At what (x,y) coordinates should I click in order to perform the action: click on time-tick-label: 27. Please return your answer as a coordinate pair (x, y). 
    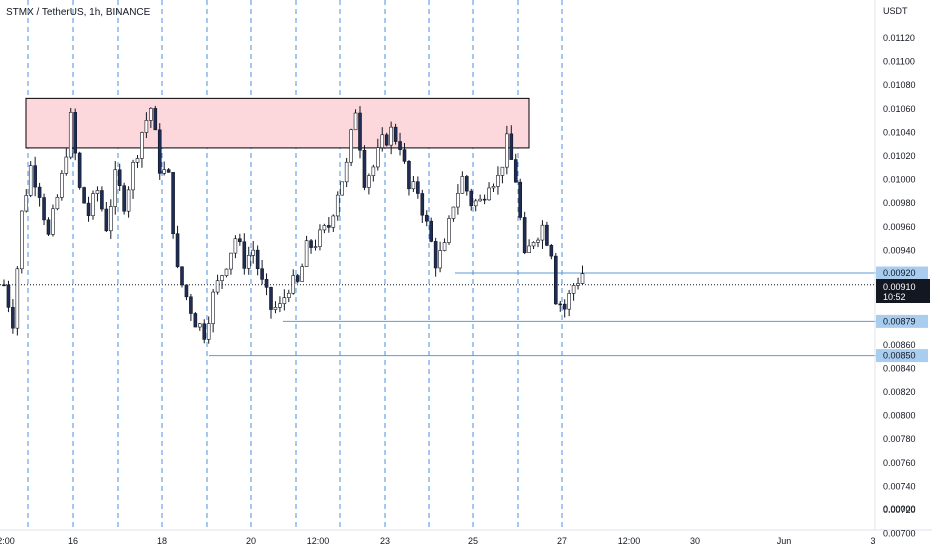
    Looking at the image, I should click on (562, 541).